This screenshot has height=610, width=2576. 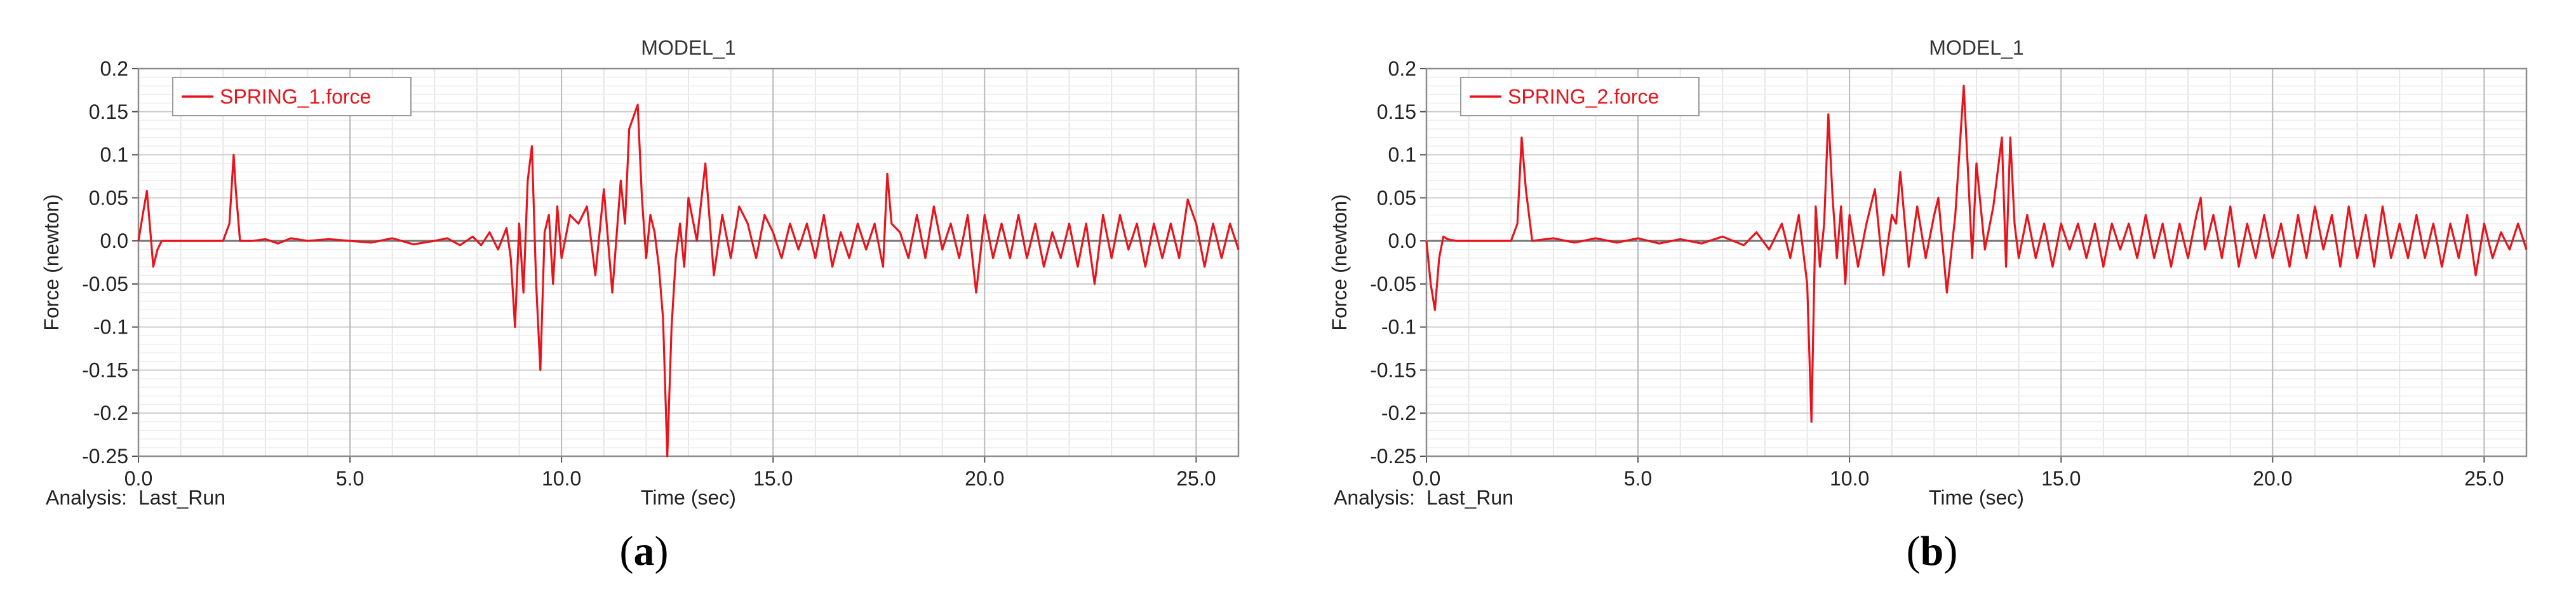 I want to click on panel-label-a: (a), so click(x=644, y=551).